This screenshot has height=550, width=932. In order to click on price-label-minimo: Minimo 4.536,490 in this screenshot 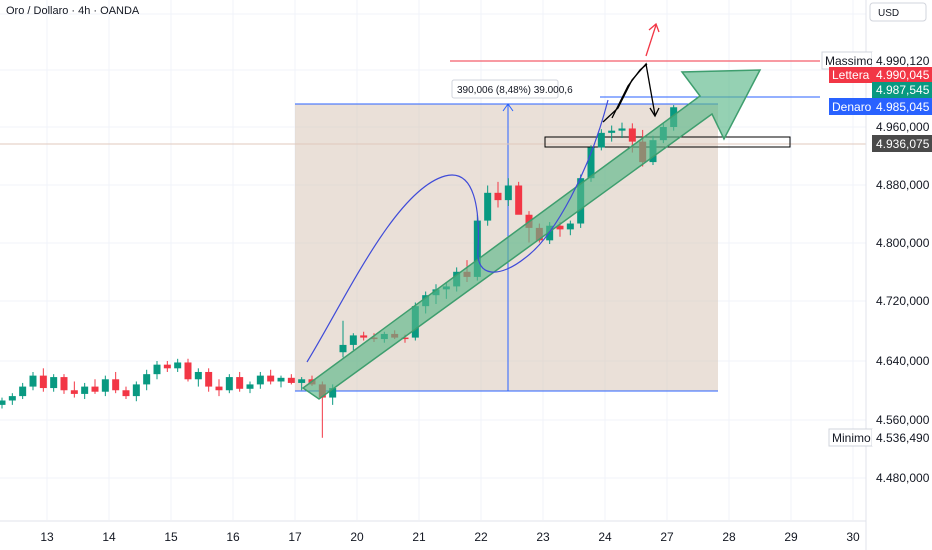, I will do `click(880, 437)`.